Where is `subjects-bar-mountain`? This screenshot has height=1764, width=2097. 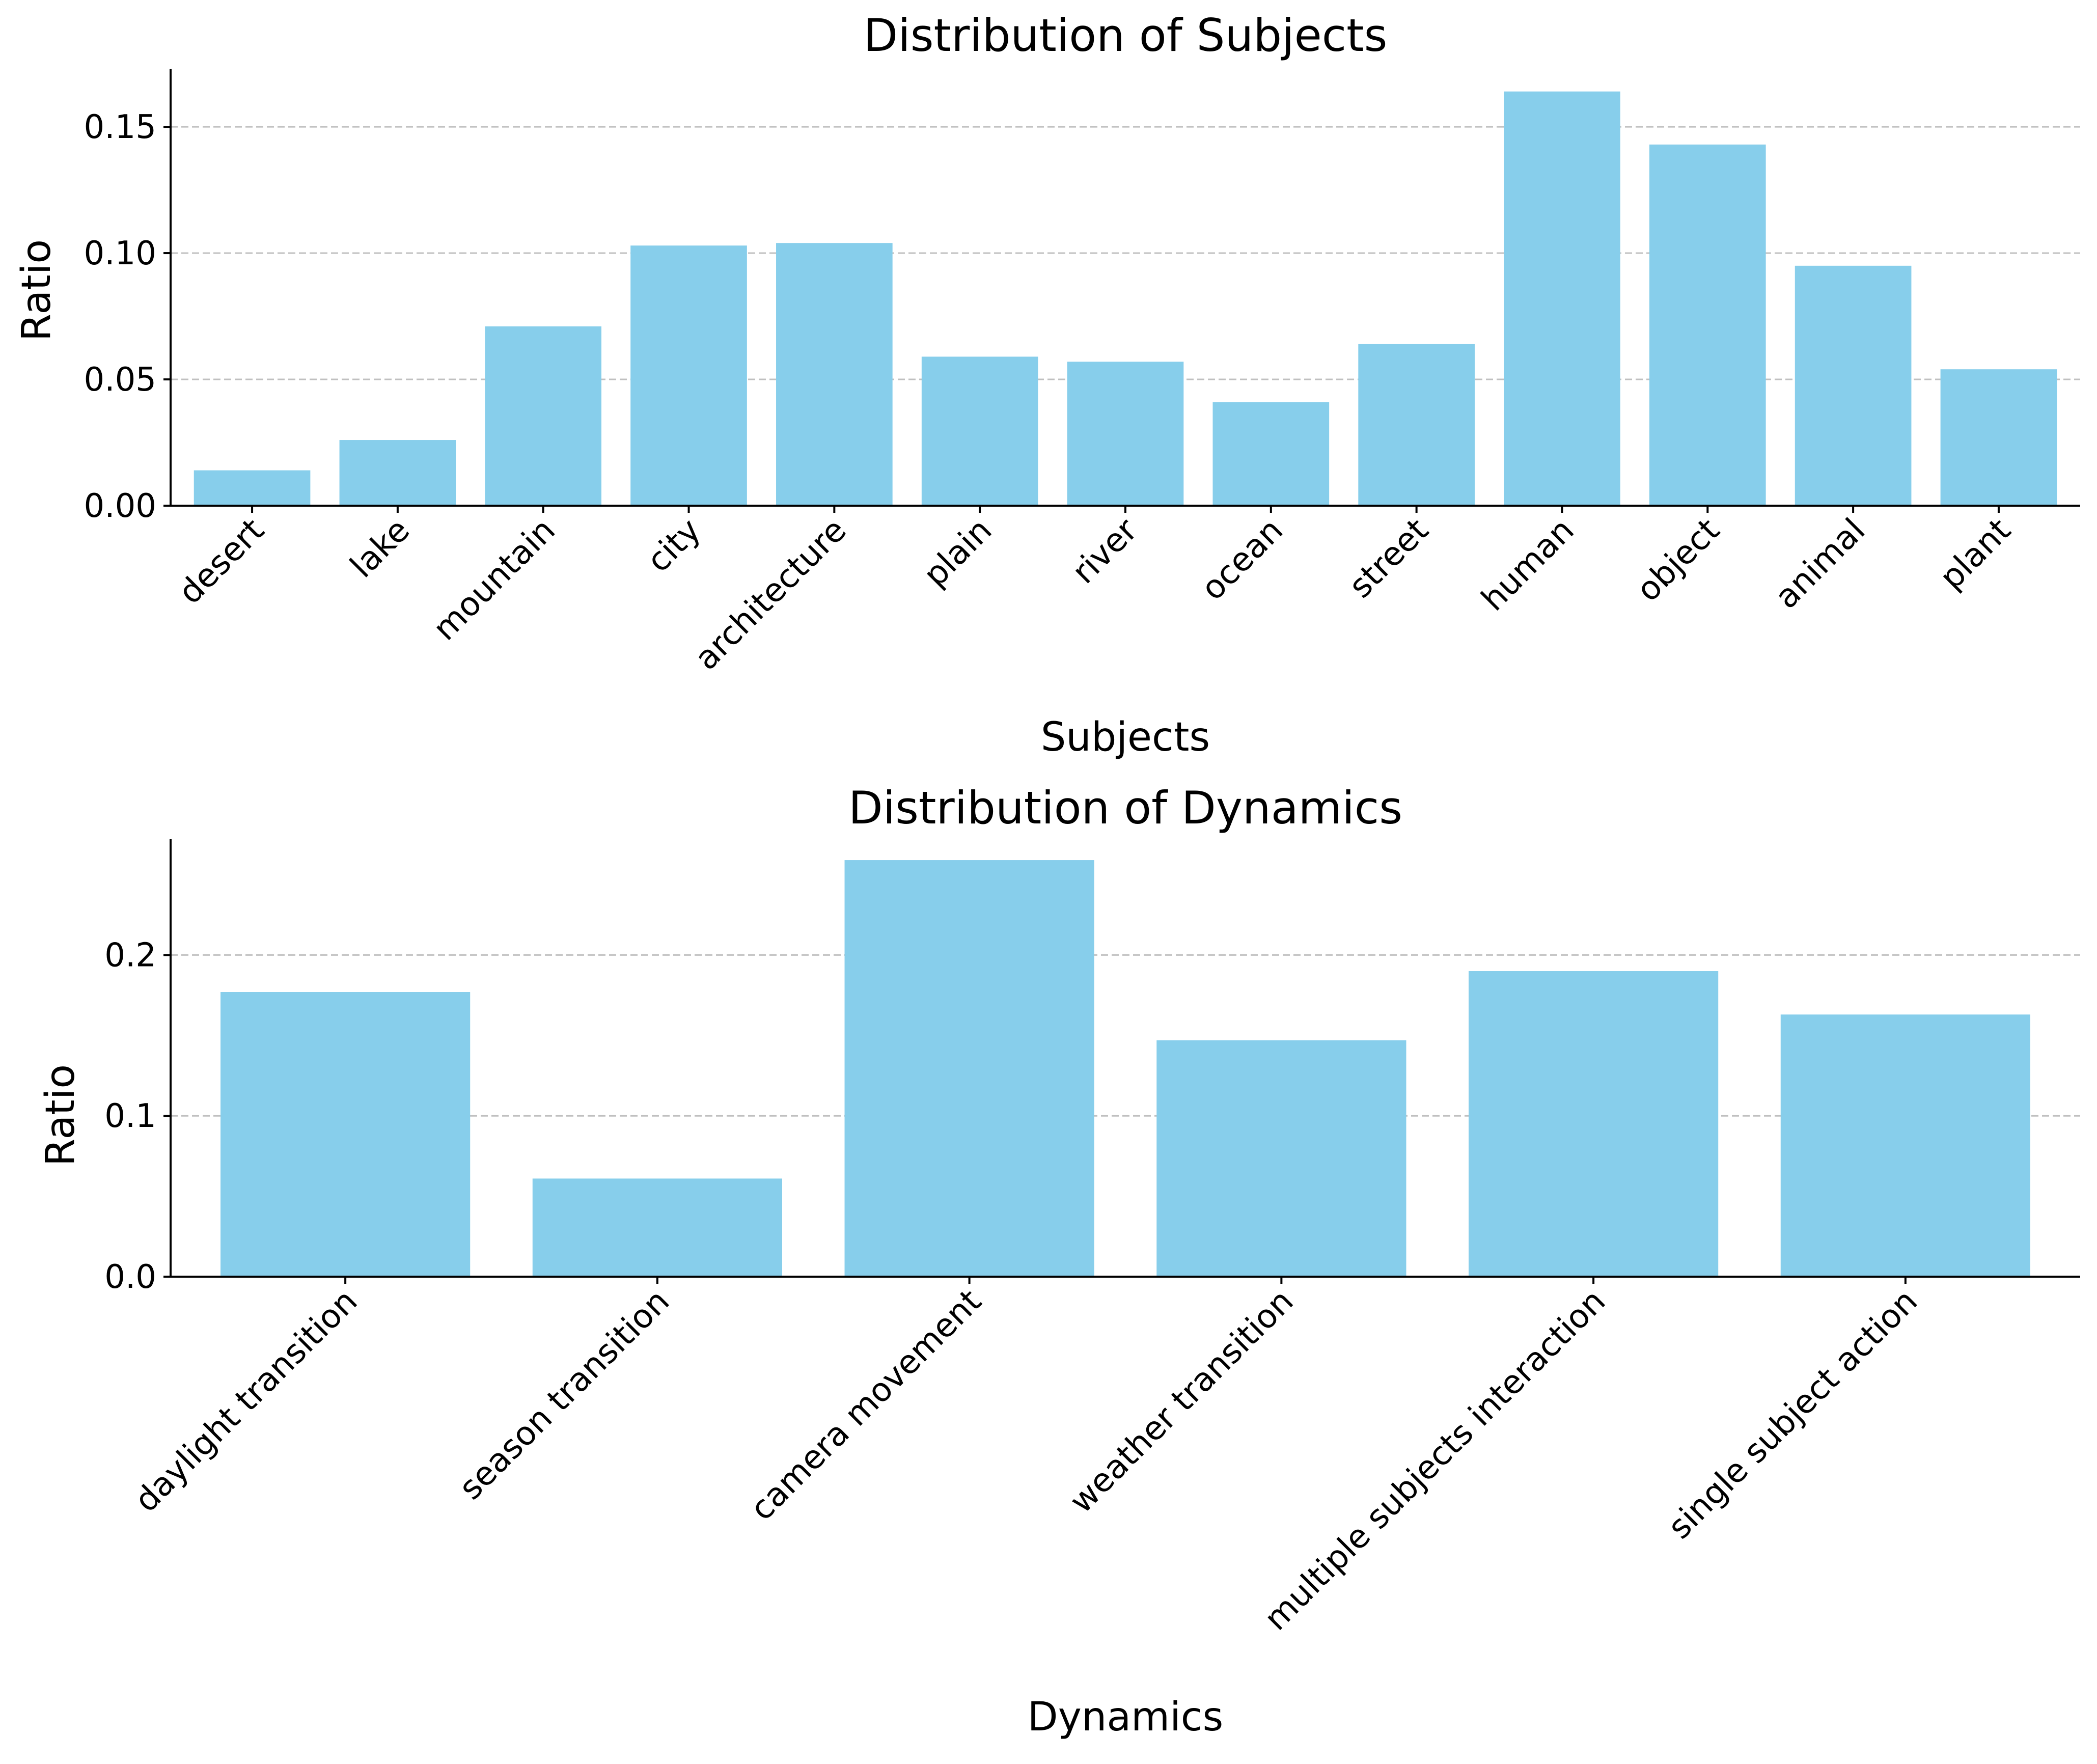
subjects-bar-mountain is located at coordinates (543, 416).